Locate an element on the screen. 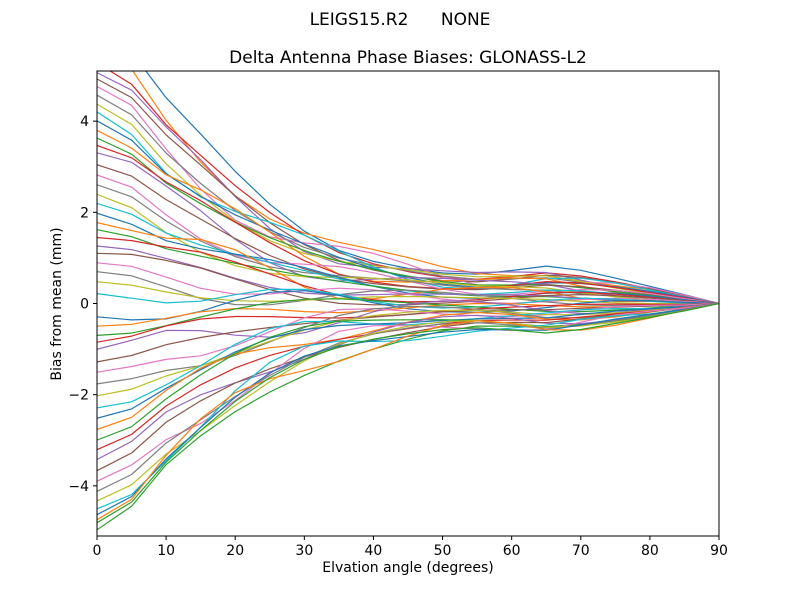 The image size is (800, 600). y-tick-label: 2 is located at coordinates (84, 213).